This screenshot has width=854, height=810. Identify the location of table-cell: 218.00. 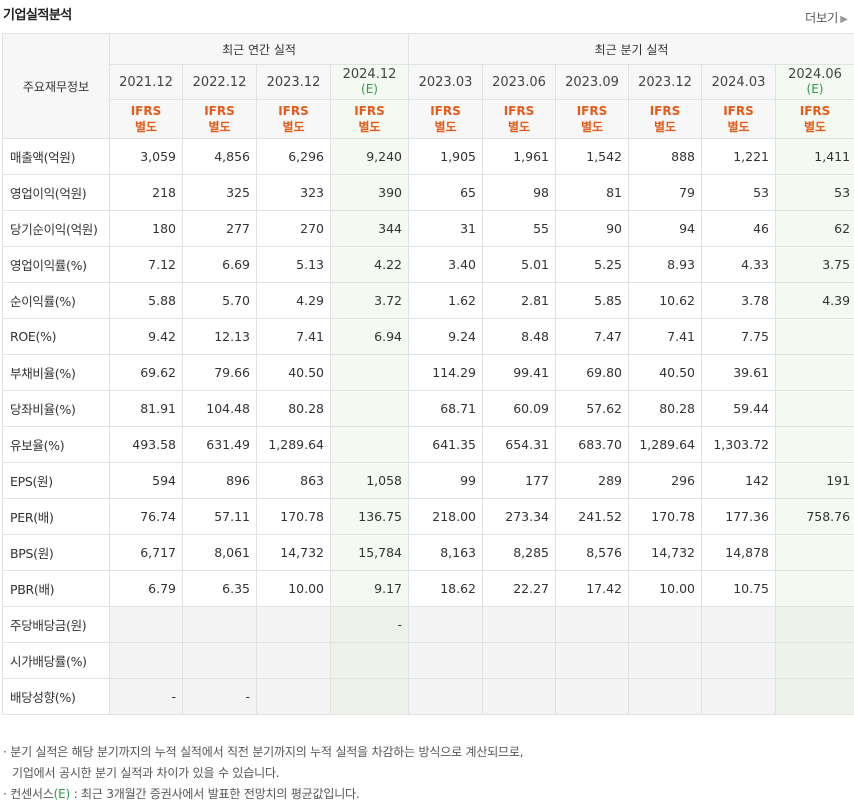
(445, 516).